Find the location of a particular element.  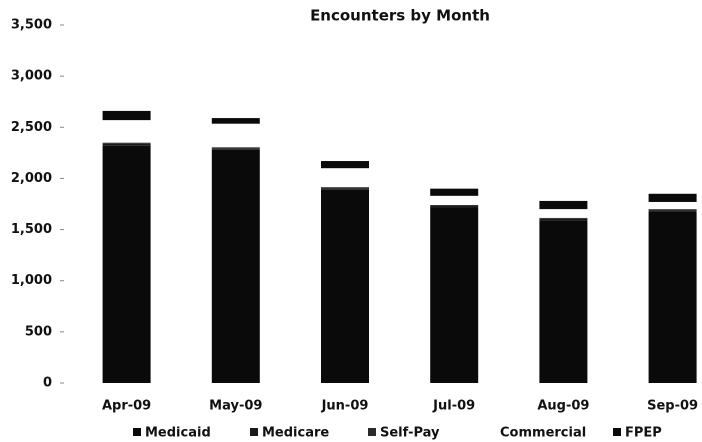

legend-label: Medicare is located at coordinates (295, 433).